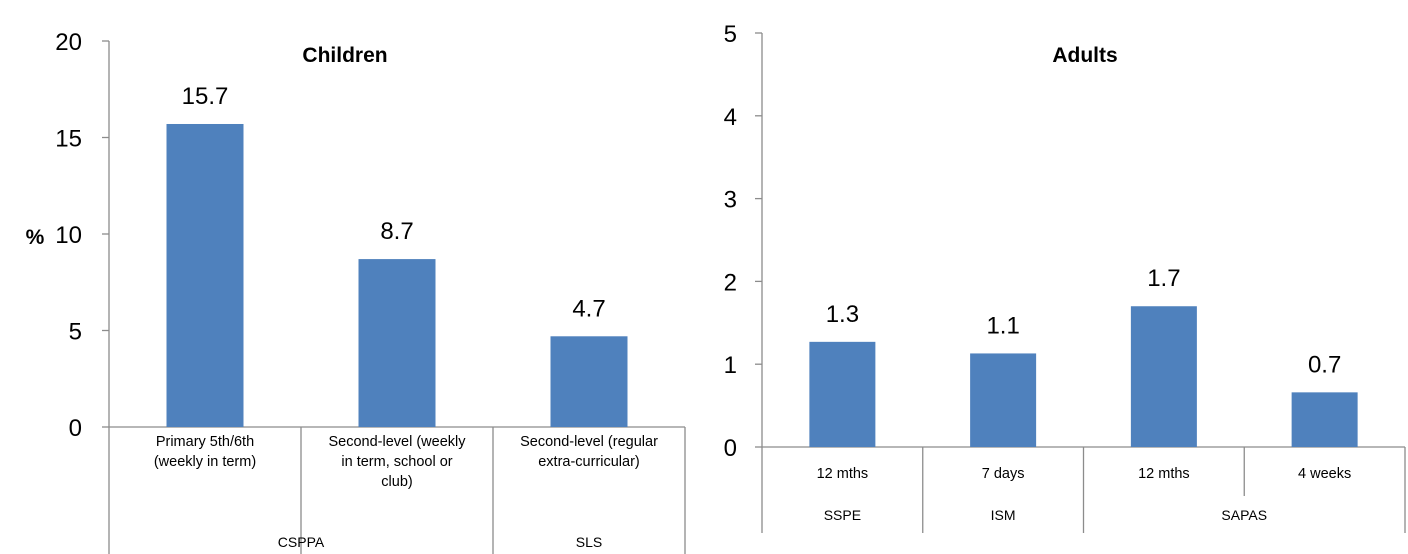 This screenshot has width=1408, height=554. What do you see at coordinates (396, 231) in the screenshot?
I see `children-data-label: 8.7` at bounding box center [396, 231].